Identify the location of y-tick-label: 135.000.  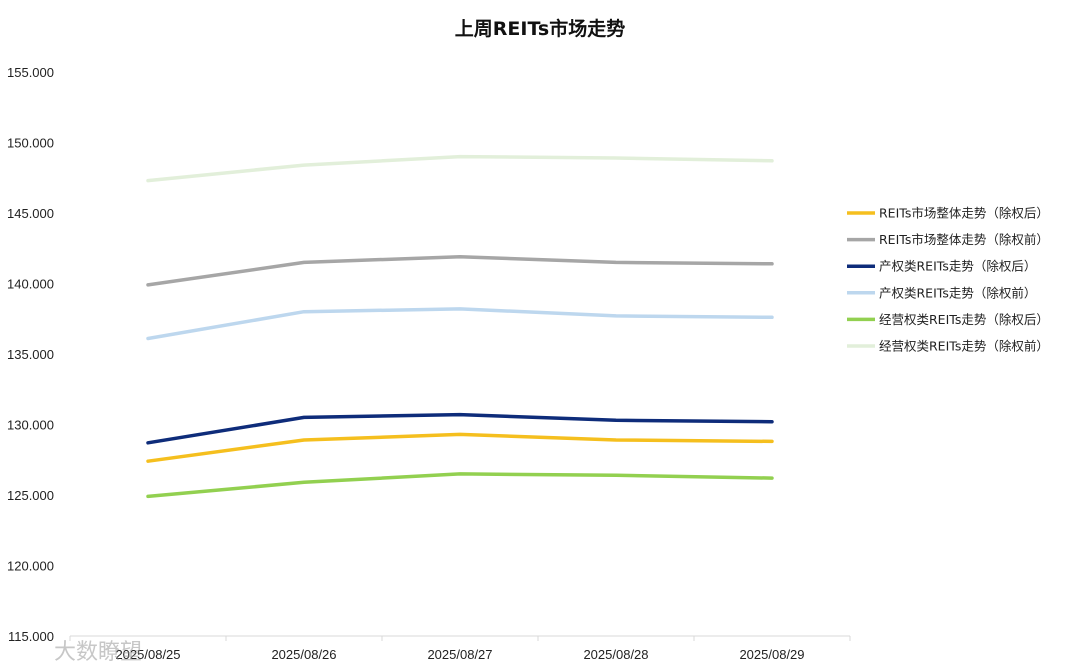
(30, 354).